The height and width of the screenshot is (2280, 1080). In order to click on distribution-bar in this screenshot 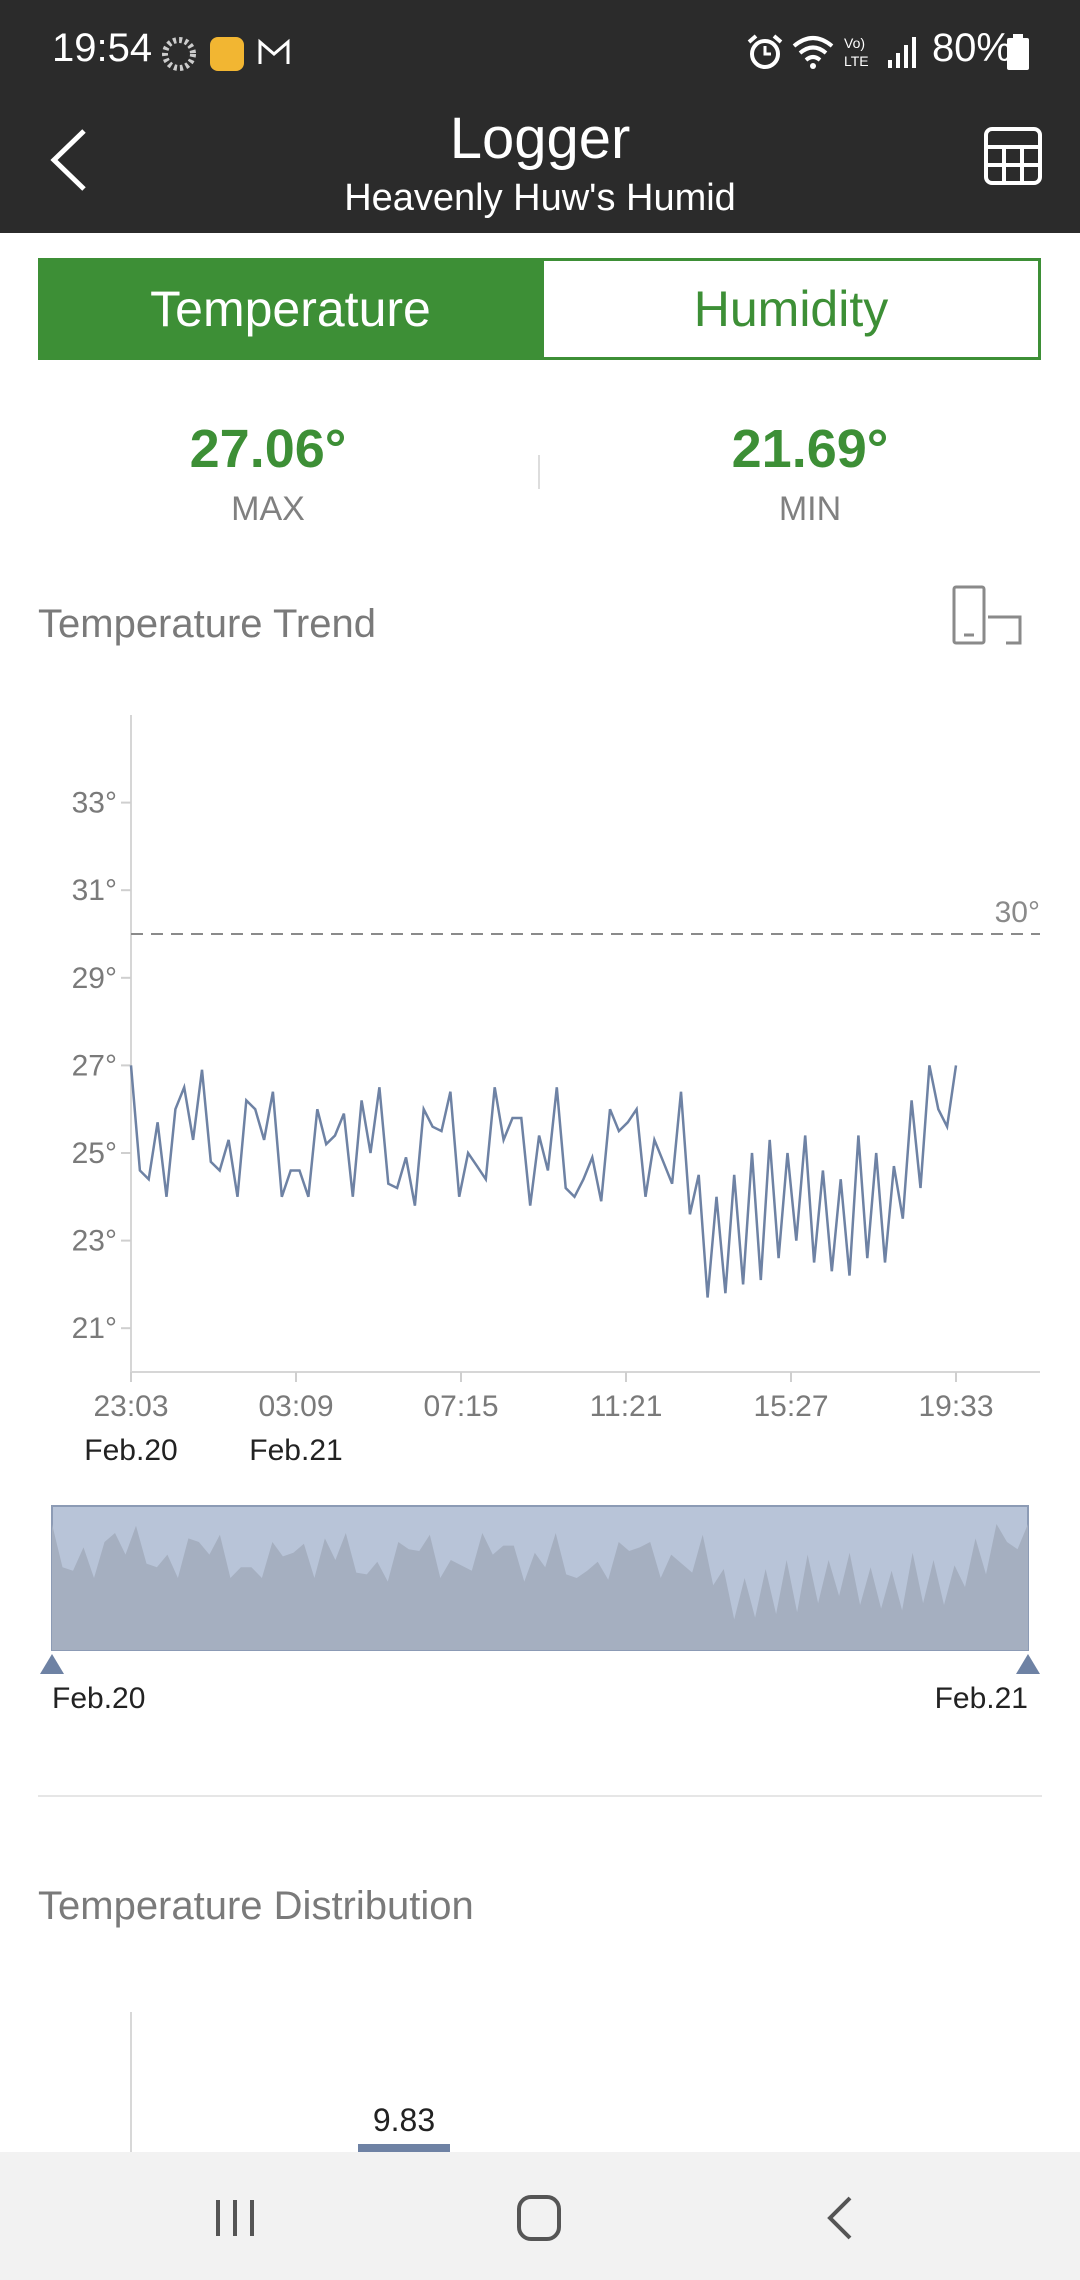, I will do `click(404, 2148)`.